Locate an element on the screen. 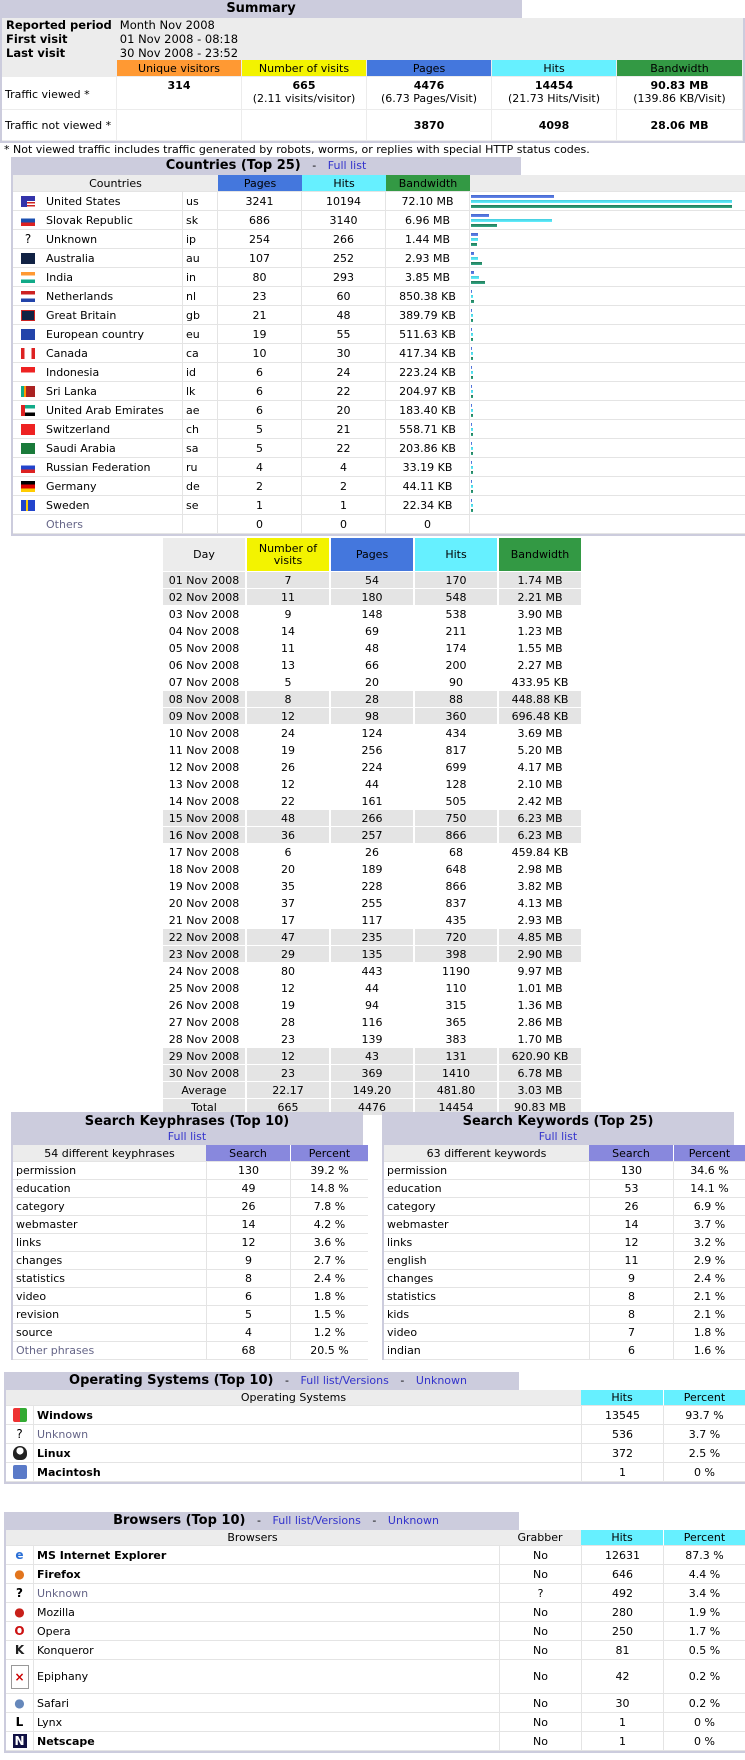 This screenshot has width=745, height=1760. country-row: Saudi Arabia sa 5 22 203.86 KB is located at coordinates (379, 448).